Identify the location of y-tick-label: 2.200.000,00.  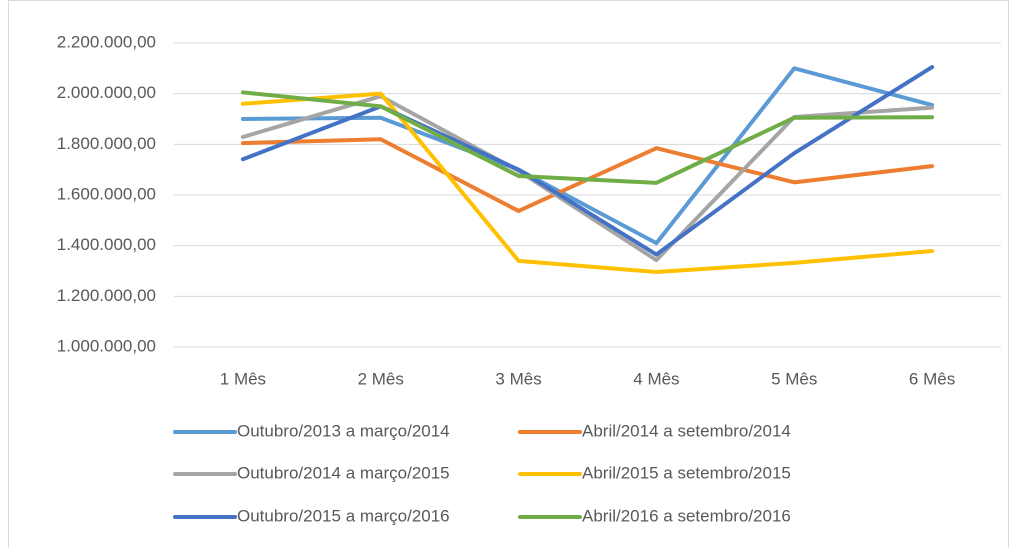
(106, 41).